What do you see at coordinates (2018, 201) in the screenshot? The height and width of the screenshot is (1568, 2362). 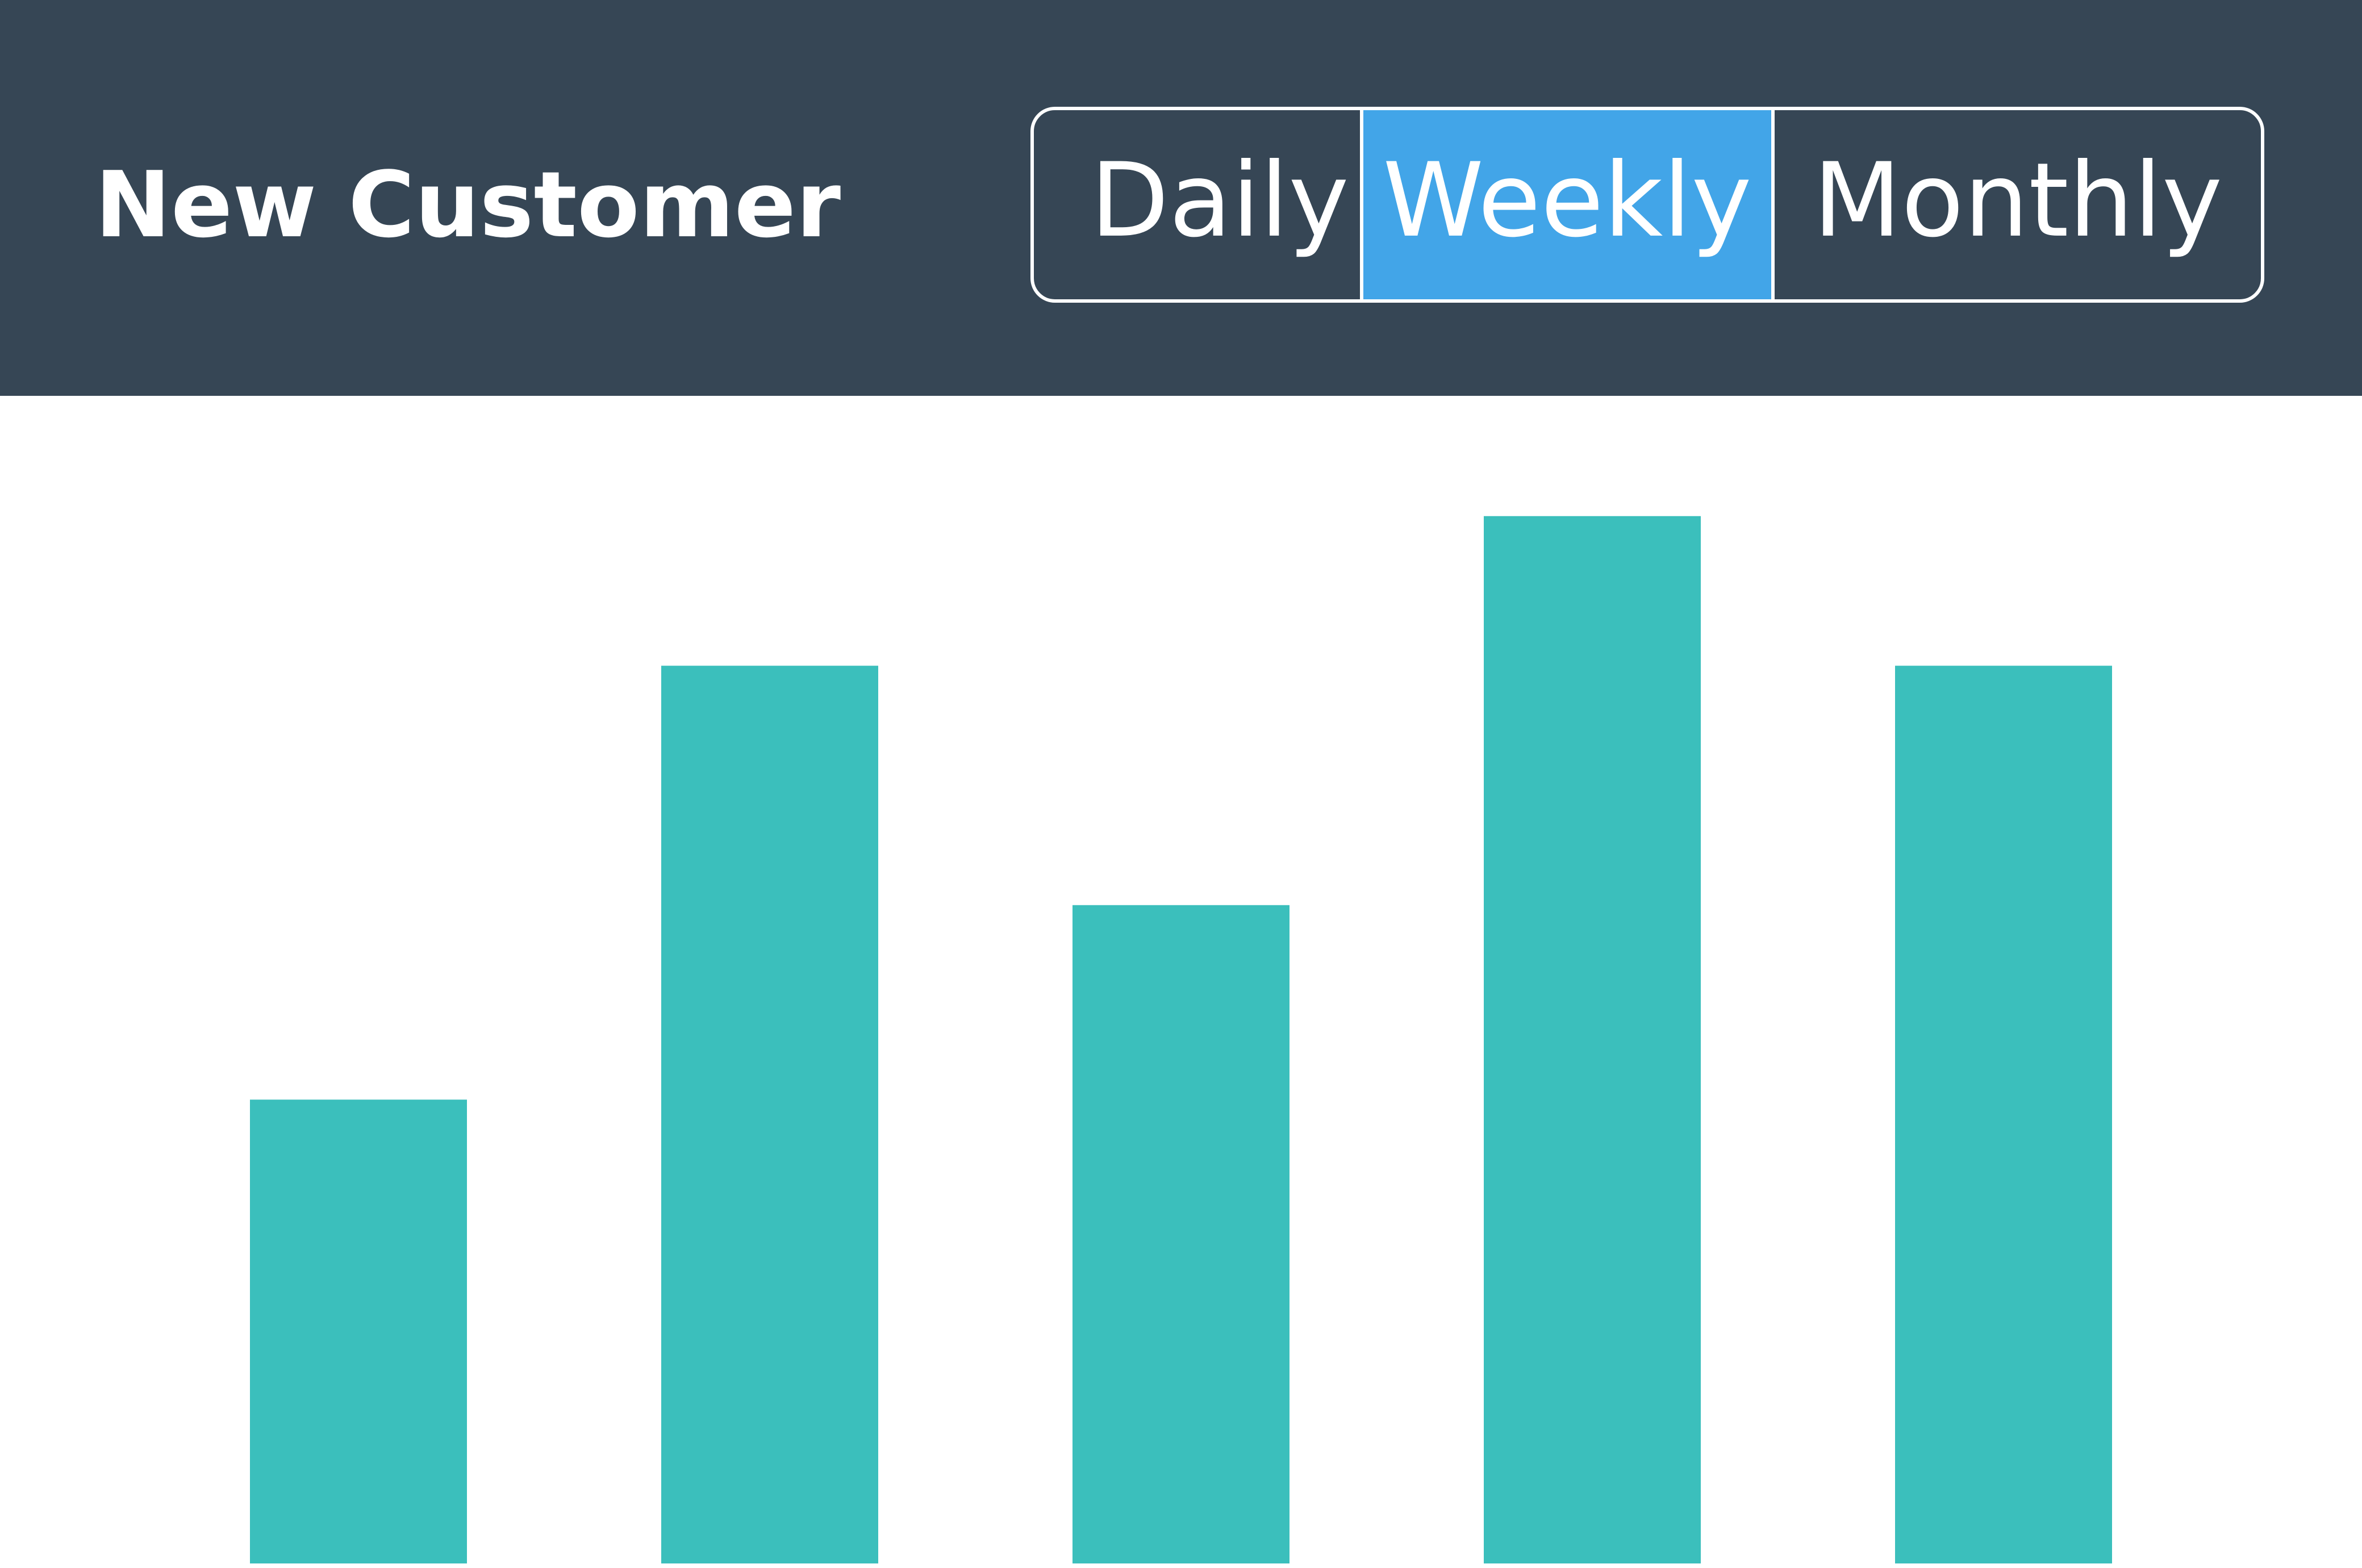 I see `tab-label: Monthly` at bounding box center [2018, 201].